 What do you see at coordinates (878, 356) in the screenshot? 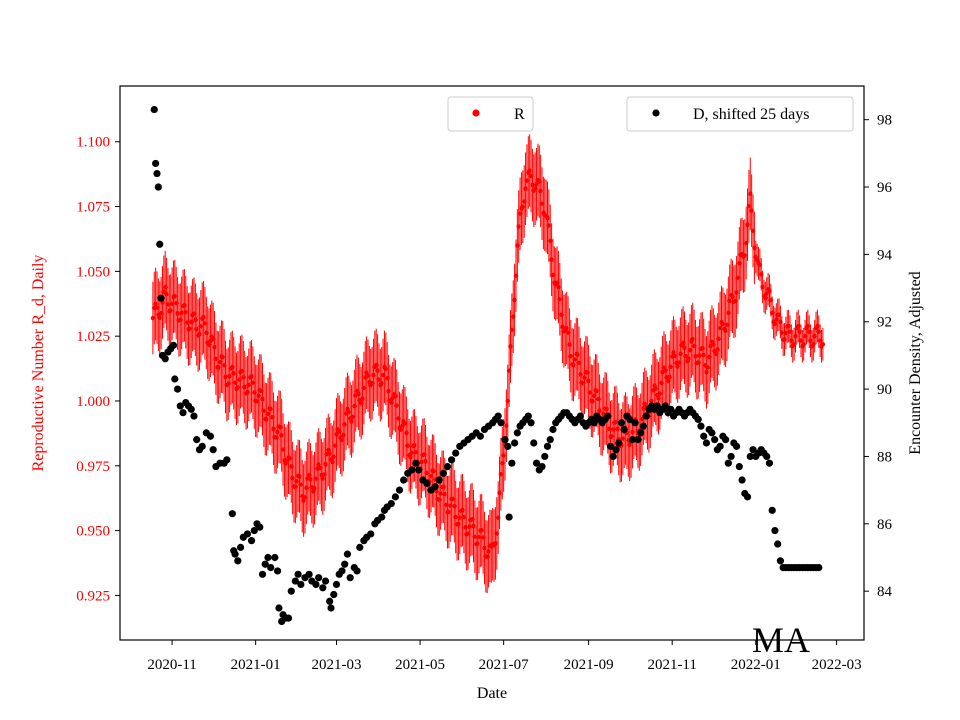
I see `y-right-axis: 84 86 88 90 92 94 96 98` at bounding box center [878, 356].